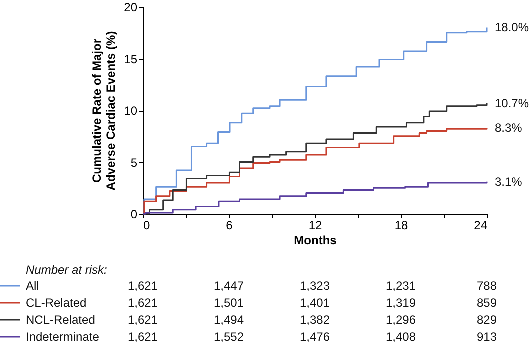 The width and height of the screenshot is (530, 346). What do you see at coordinates (134, 163) in the screenshot?
I see `y-tick-label: 5` at bounding box center [134, 163].